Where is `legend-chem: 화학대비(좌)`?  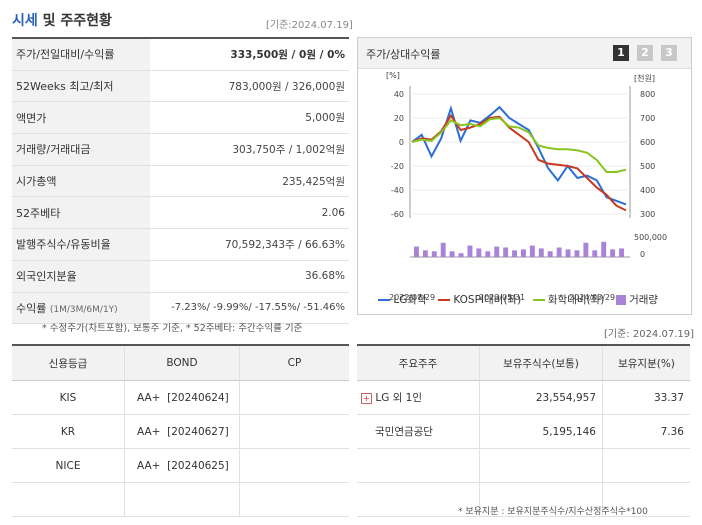 legend-chem: 화학대비(좌) is located at coordinates (576, 300).